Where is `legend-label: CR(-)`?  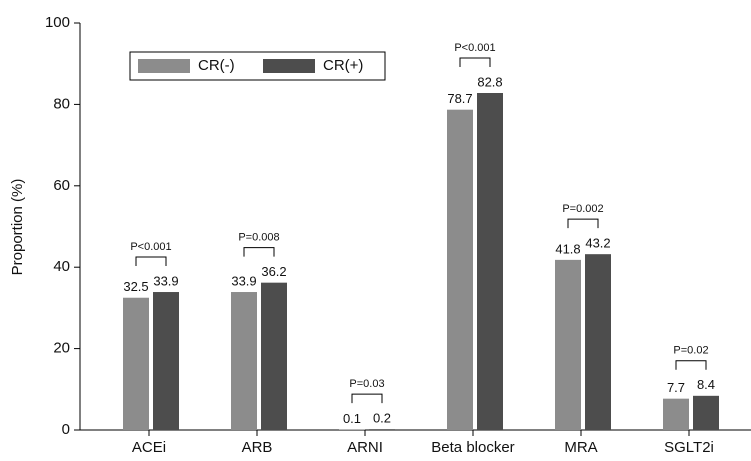
legend-label: CR(-) is located at coordinates (216, 65).